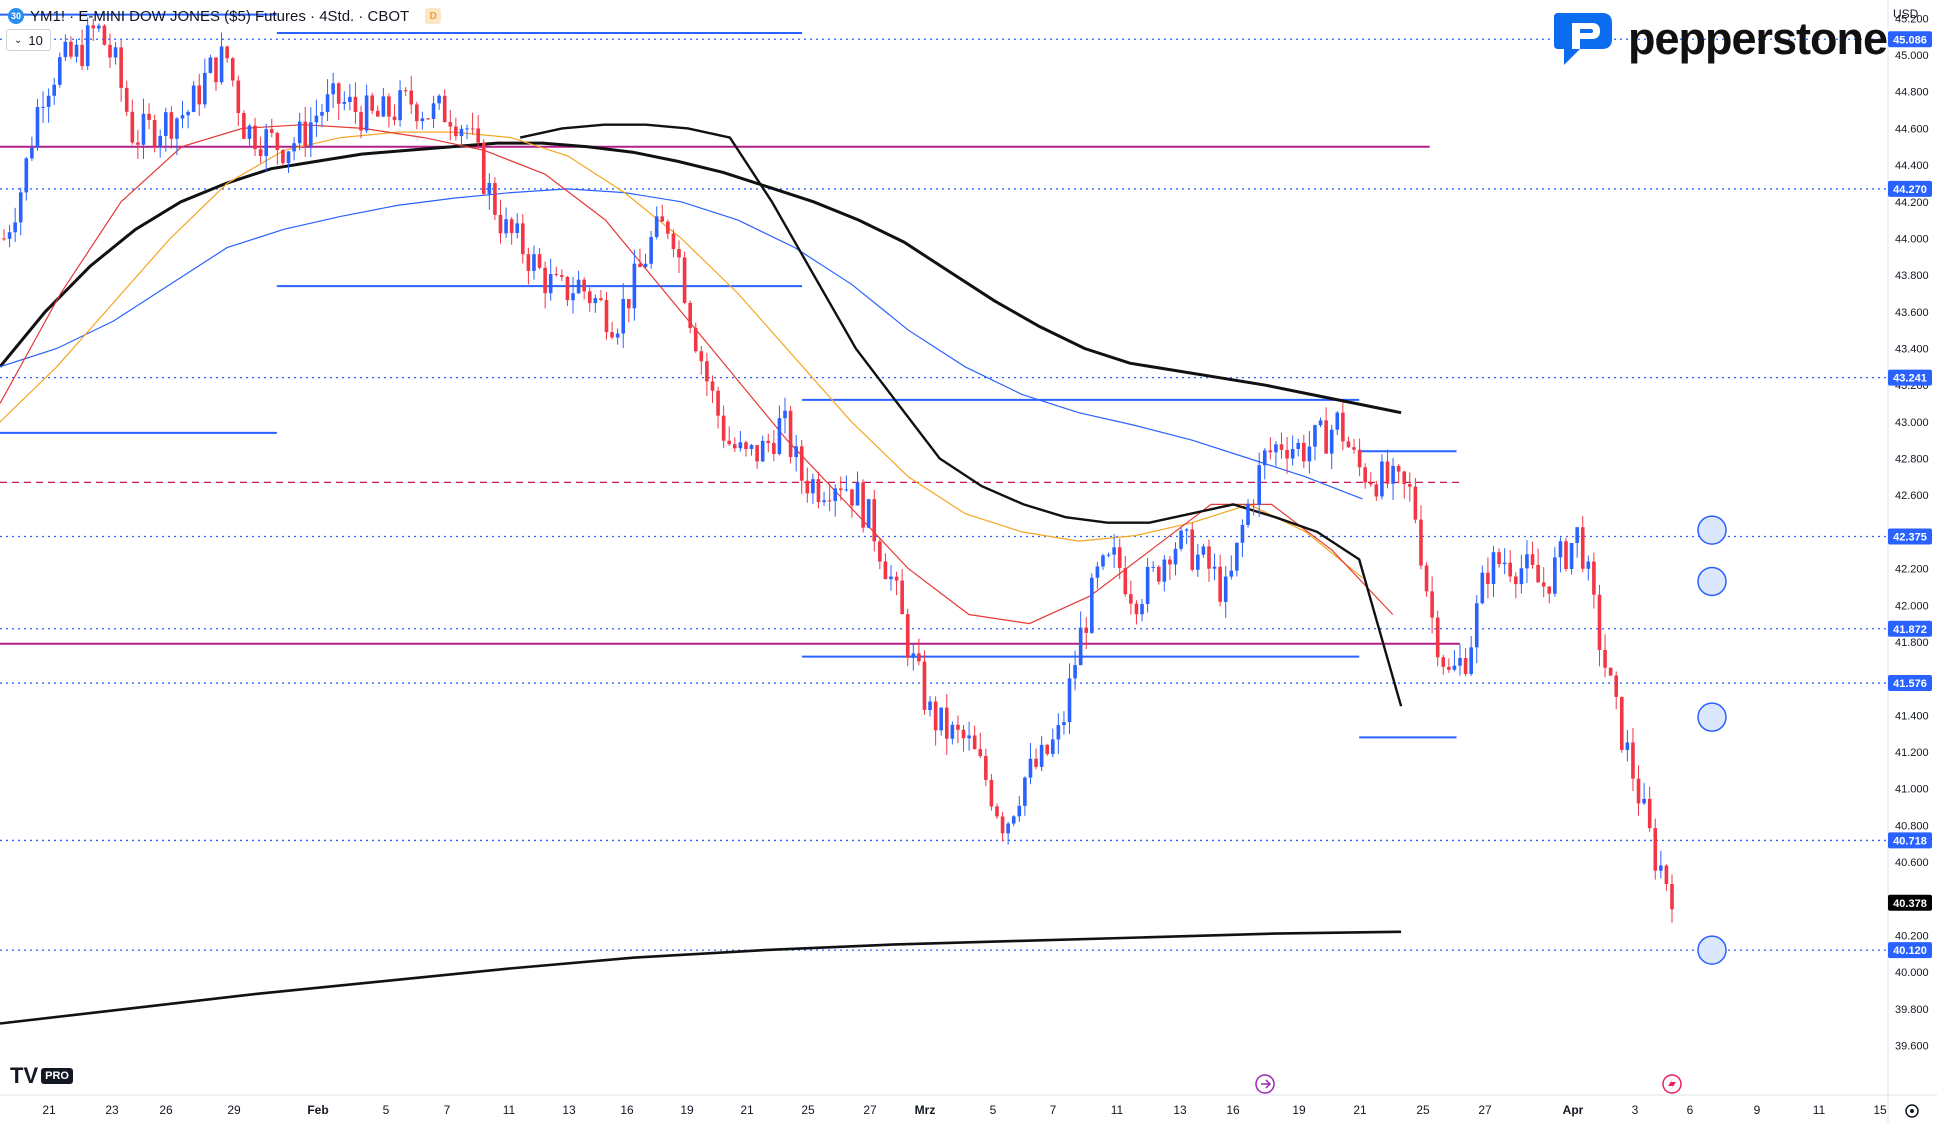 This screenshot has width=1937, height=1123. Describe the element at coordinates (41, 1076) in the screenshot. I see `tradingview-logo-icon: TV PRO` at that location.